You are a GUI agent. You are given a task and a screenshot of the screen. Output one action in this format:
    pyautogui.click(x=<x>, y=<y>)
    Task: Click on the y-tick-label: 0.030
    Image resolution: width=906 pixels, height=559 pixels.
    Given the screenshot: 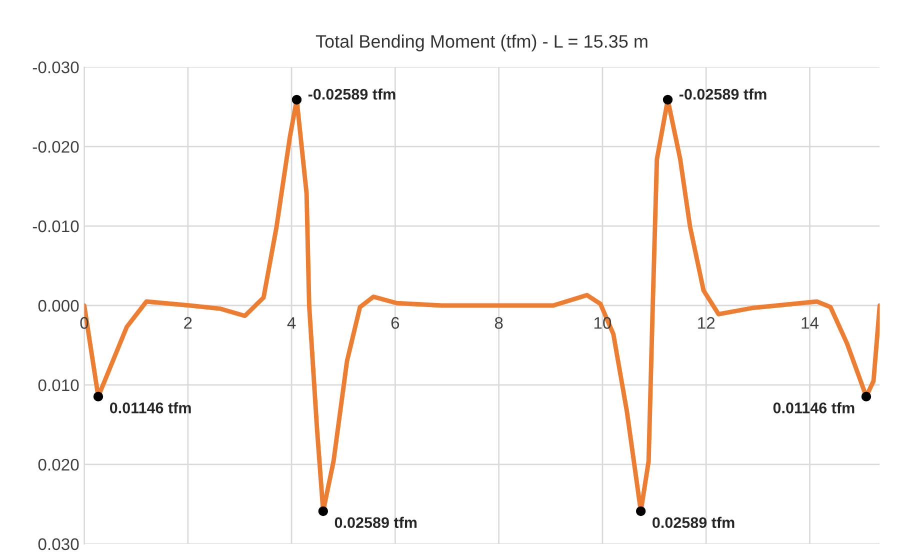 What is the action you would take?
    pyautogui.click(x=58, y=544)
    